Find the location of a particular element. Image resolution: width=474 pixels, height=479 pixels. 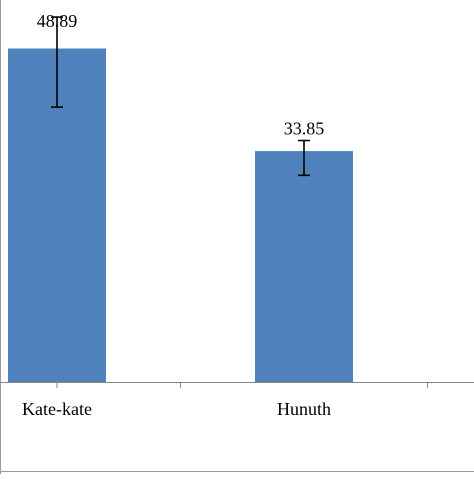

x-axis is located at coordinates (237, 385).